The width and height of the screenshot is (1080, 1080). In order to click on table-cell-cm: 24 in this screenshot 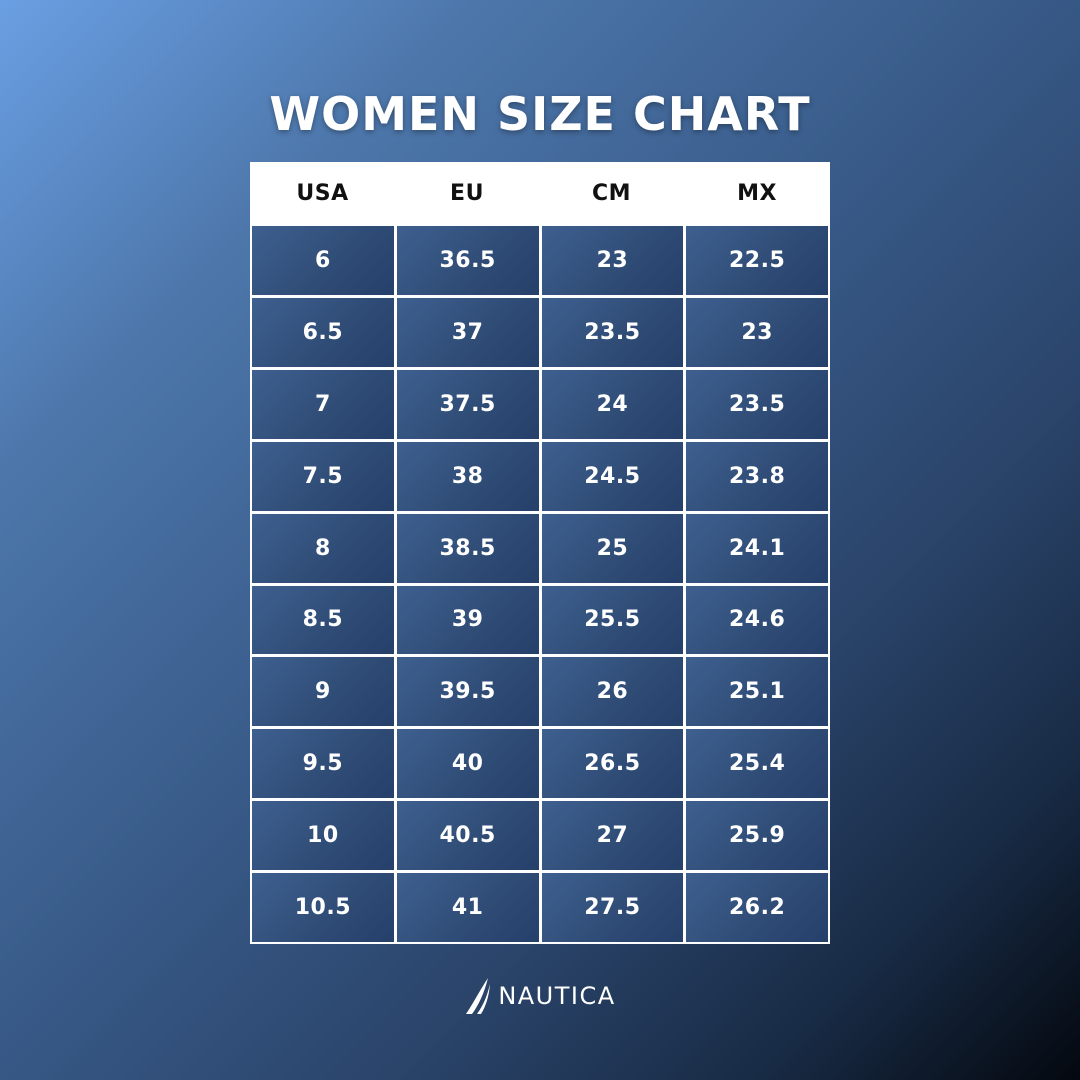, I will do `click(612, 404)`.